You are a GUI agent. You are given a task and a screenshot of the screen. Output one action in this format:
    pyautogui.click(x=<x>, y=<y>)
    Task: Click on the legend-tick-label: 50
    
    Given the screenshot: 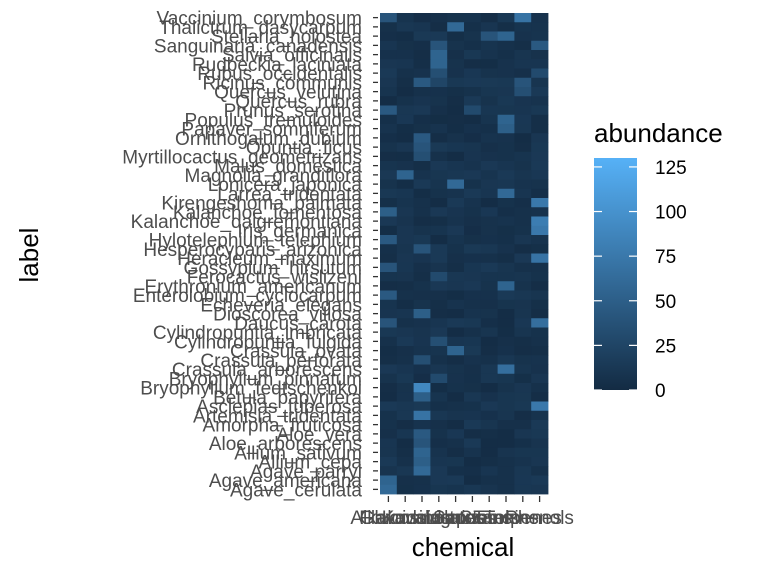 What is the action you would take?
    pyautogui.click(x=665, y=302)
    